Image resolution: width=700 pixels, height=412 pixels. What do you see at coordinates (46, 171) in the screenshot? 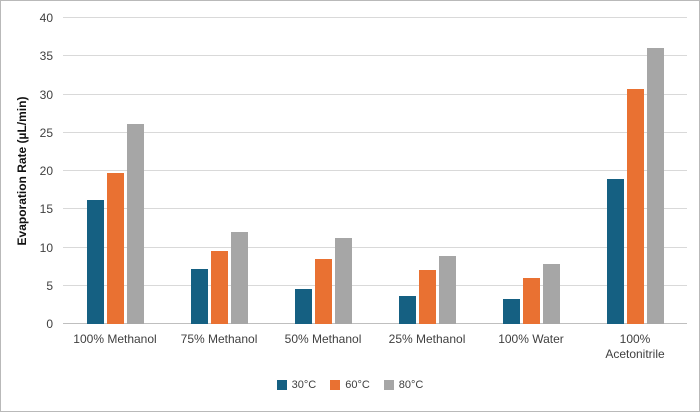
I see `y-tick-label: 20` at bounding box center [46, 171].